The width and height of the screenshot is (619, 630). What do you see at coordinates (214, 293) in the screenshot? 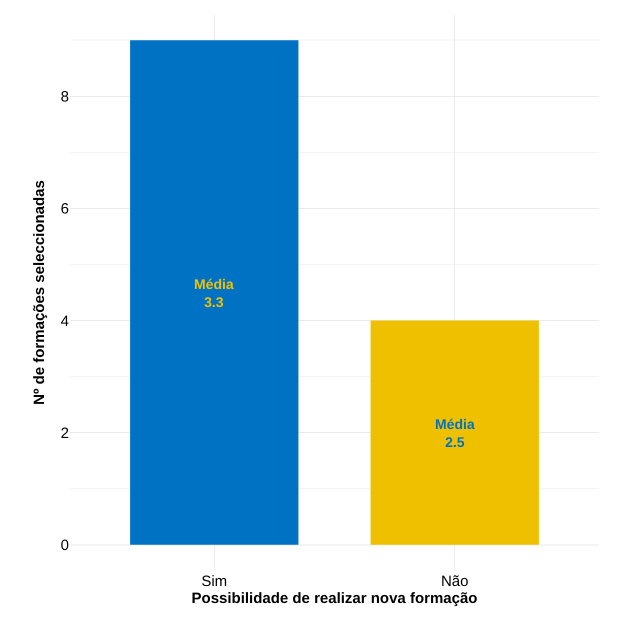
I see `annotation: Média 3.3` at bounding box center [214, 293].